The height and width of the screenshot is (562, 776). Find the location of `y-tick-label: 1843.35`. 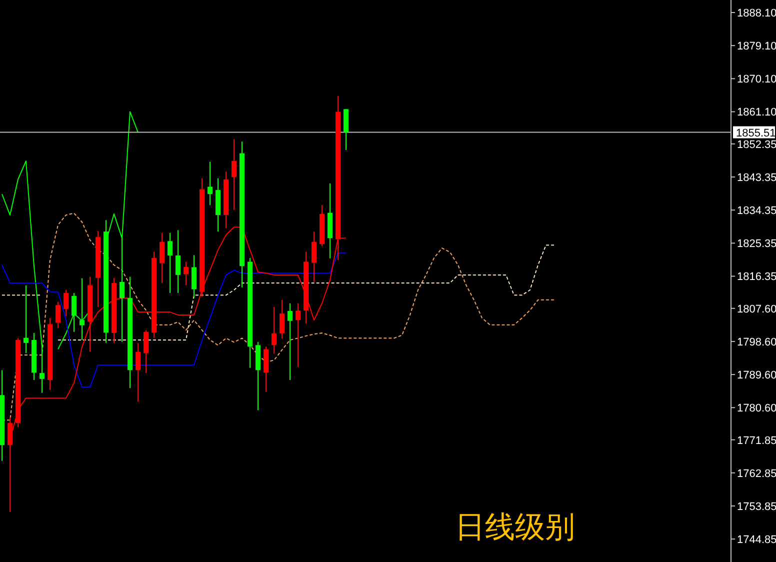

y-tick-label: 1843.35 is located at coordinates (756, 178).